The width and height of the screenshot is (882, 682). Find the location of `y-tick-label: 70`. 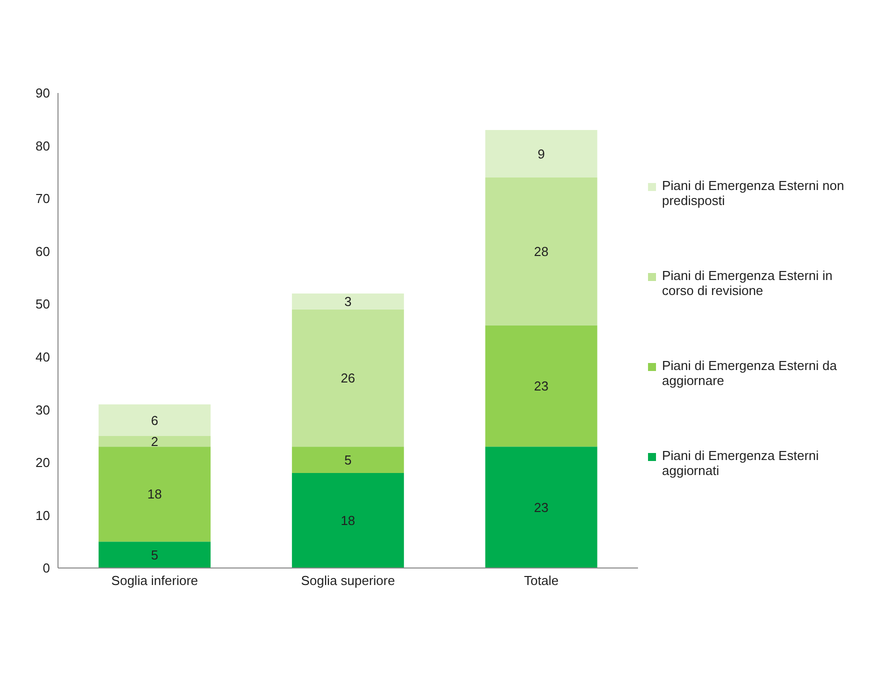

y-tick-label: 70 is located at coordinates (43, 198).